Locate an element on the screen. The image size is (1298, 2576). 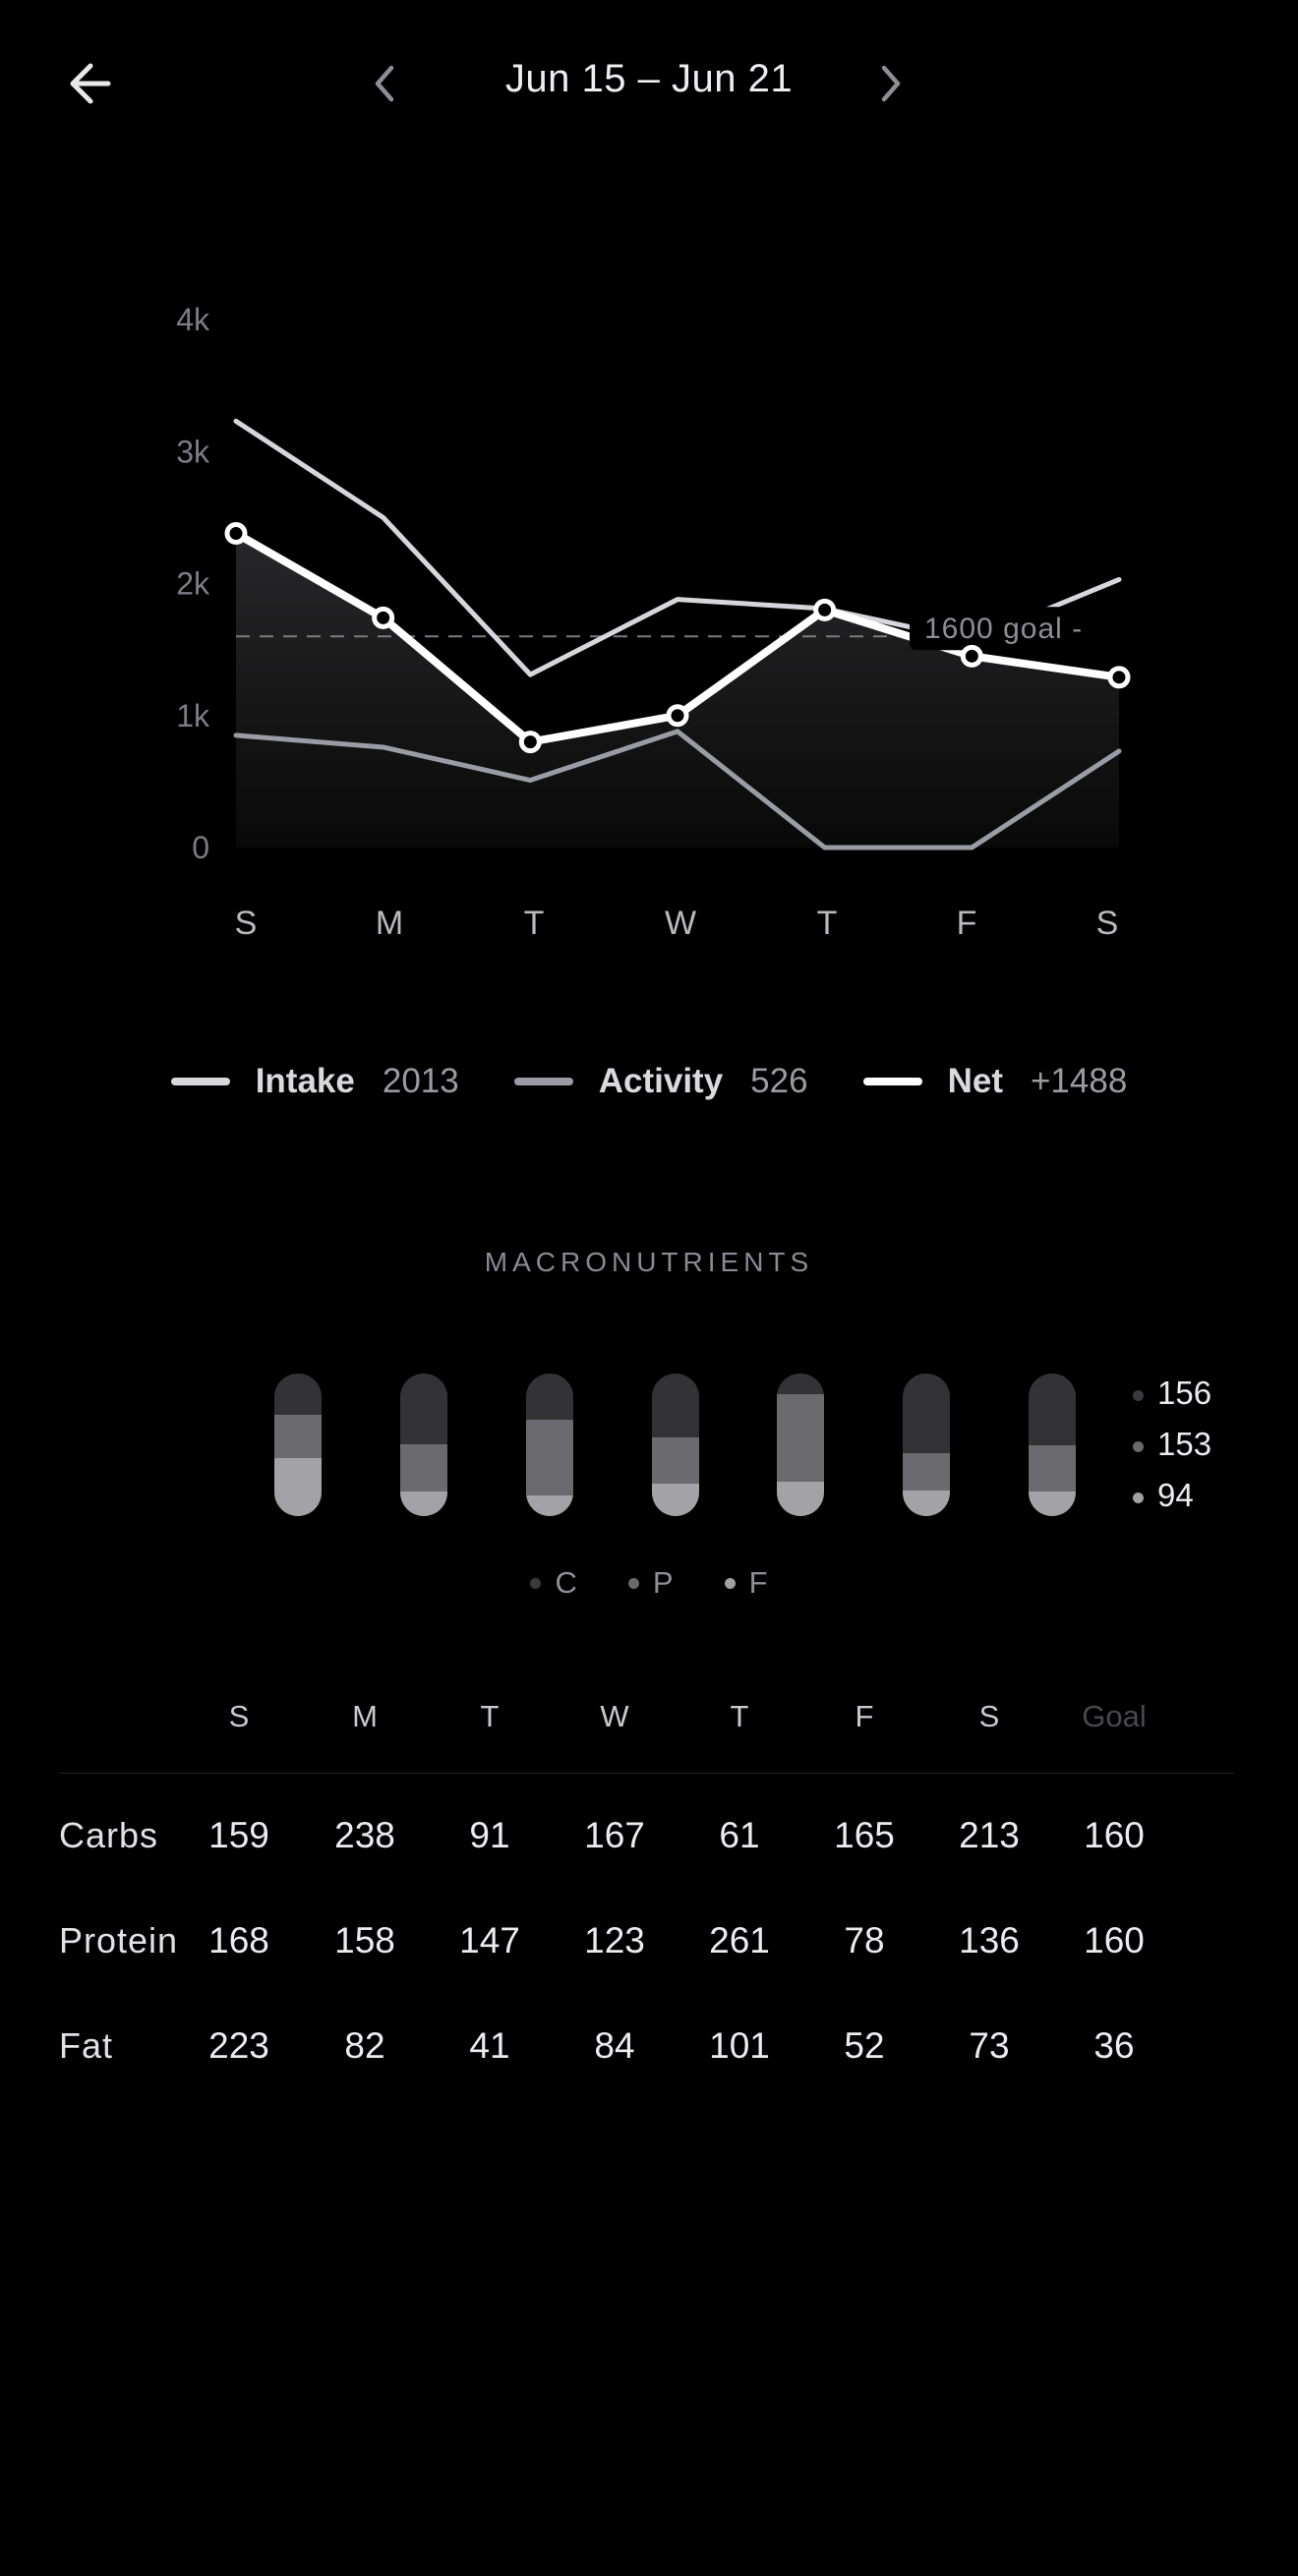
legend-item-activity: Activity 526 is located at coordinates (660, 1081).